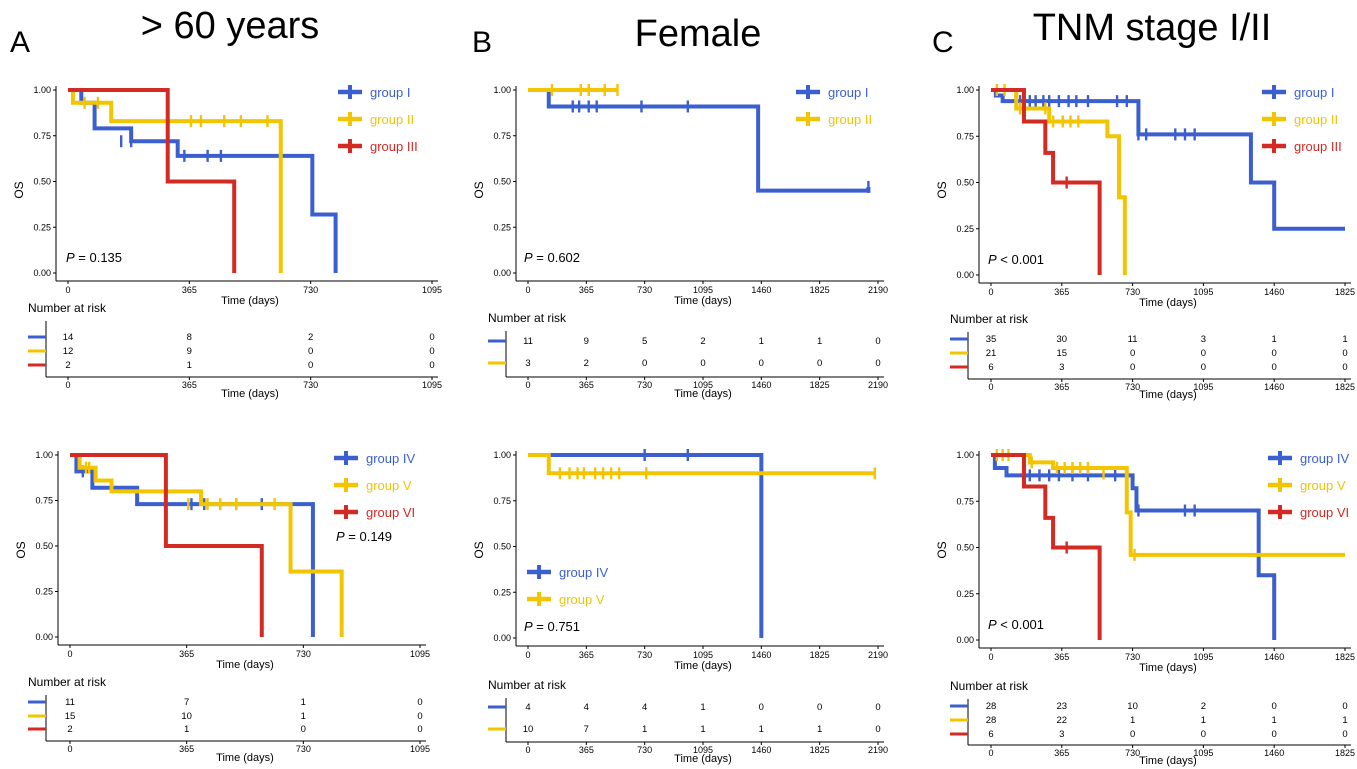  I want to click on risk-value: 9, so click(586, 341).